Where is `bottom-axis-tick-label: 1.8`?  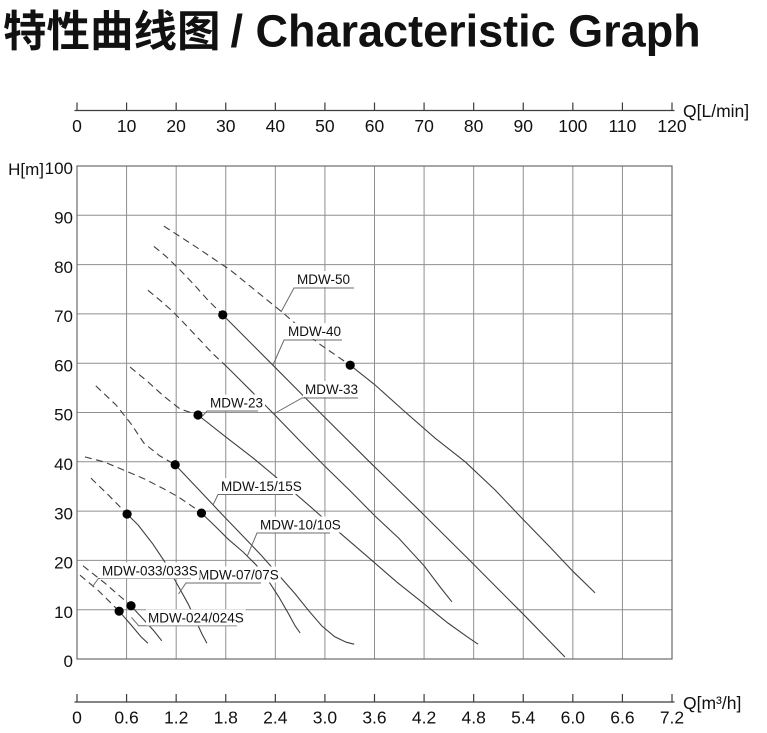
bottom-axis-tick-label: 1.8 is located at coordinates (226, 718).